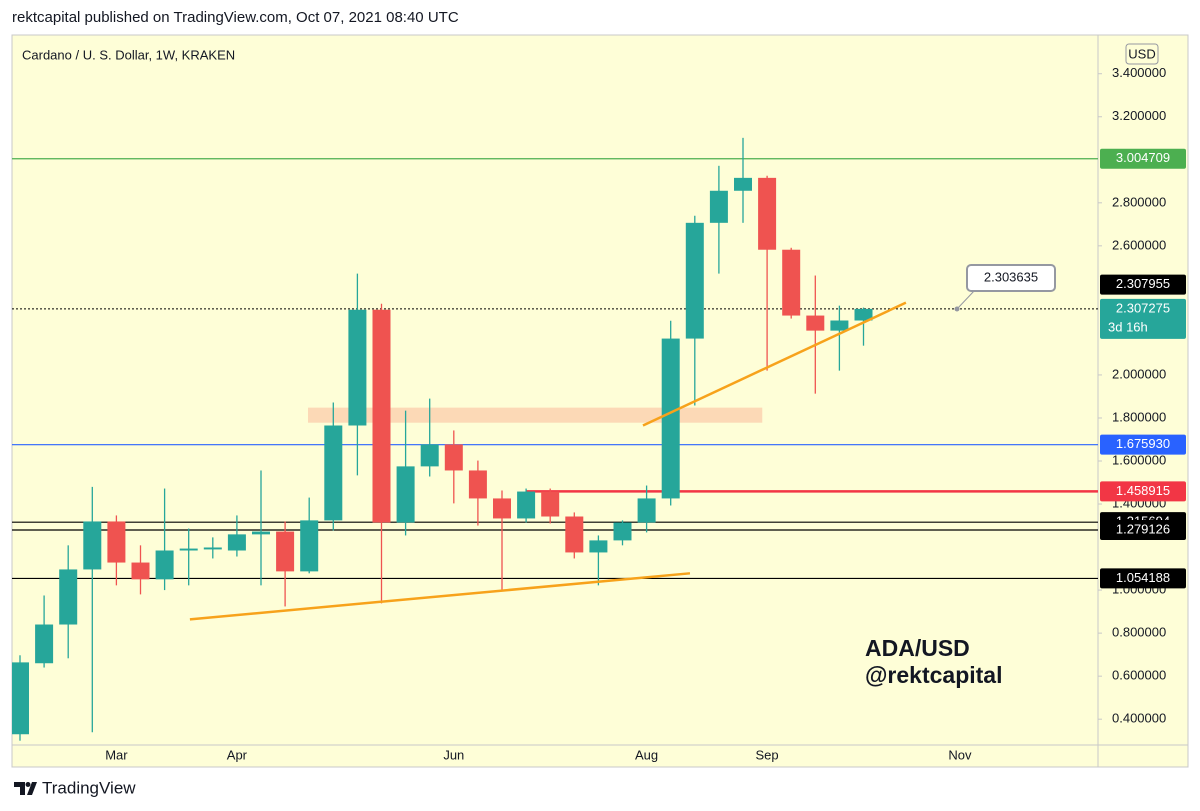  I want to click on currency-box, so click(1142, 54).